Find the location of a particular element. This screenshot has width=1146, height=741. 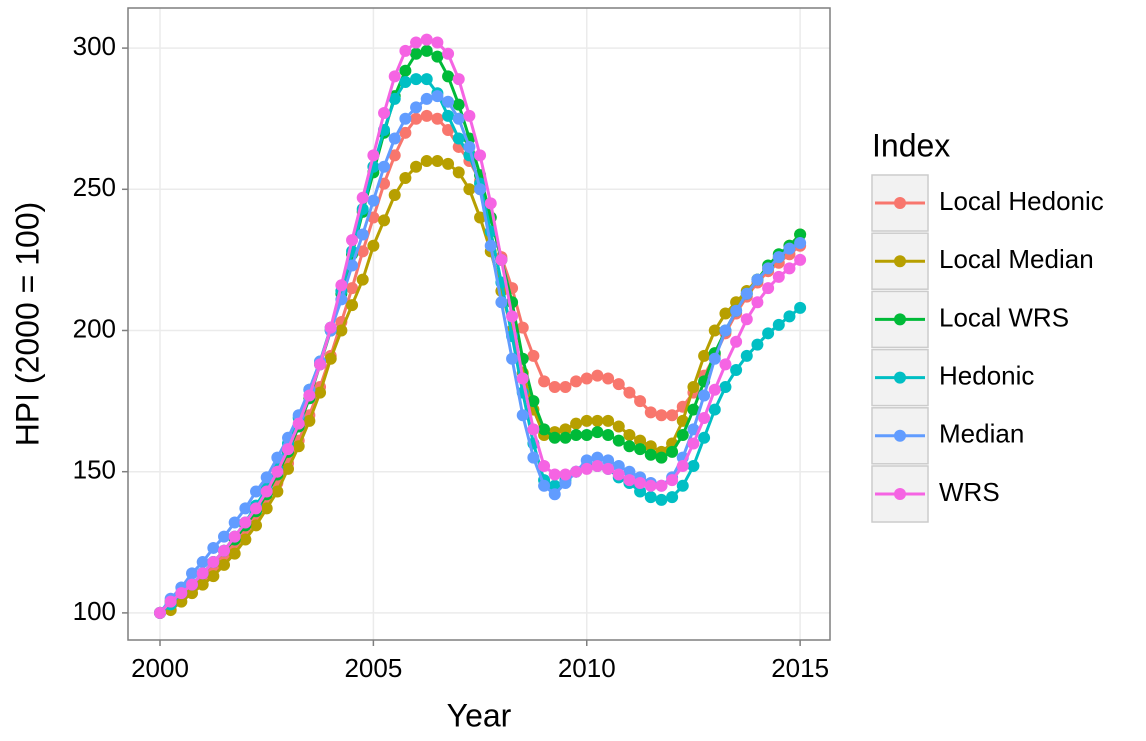

legend-label: Median is located at coordinates (981, 434).